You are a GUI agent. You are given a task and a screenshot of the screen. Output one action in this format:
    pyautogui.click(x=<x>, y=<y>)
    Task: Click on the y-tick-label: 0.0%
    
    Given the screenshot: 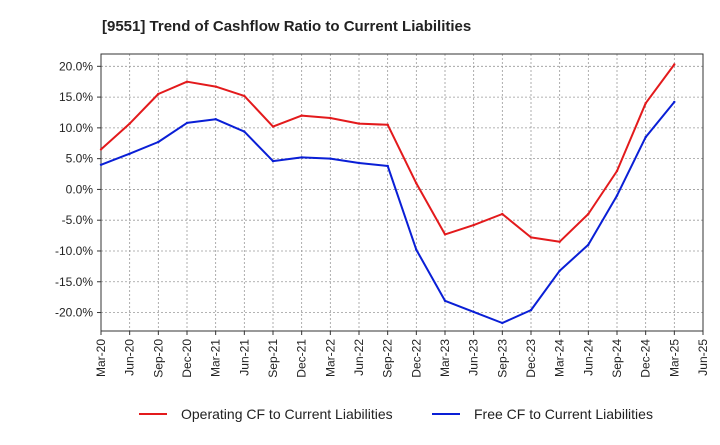 What is the action you would take?
    pyautogui.click(x=80, y=189)
    